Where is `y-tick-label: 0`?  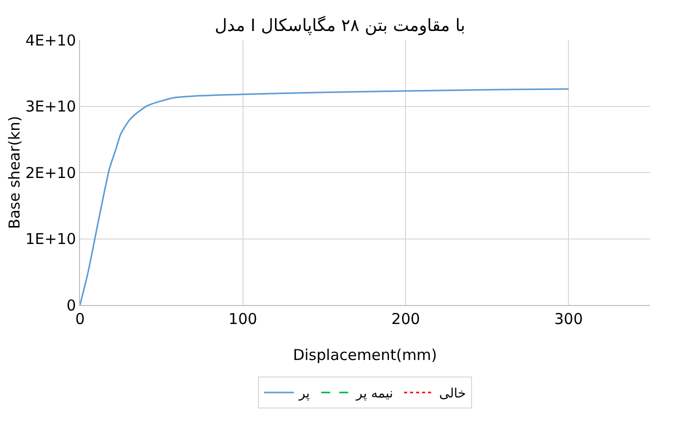
y-tick-label: 0 is located at coordinates (71, 305).